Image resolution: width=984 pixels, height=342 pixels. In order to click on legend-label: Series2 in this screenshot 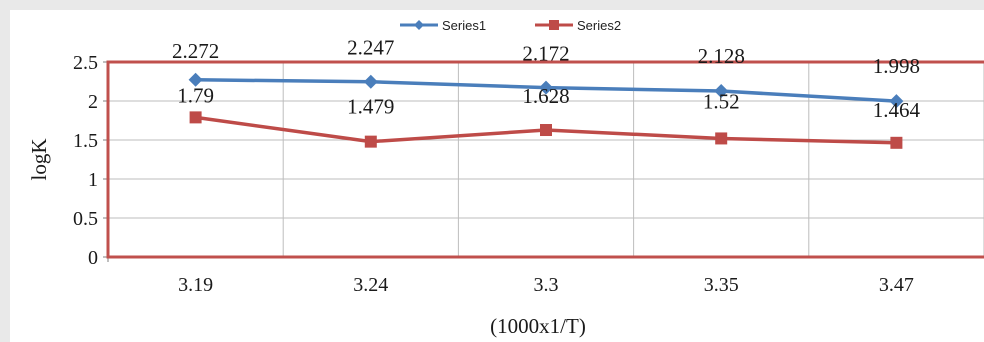, I will do `click(599, 25)`.